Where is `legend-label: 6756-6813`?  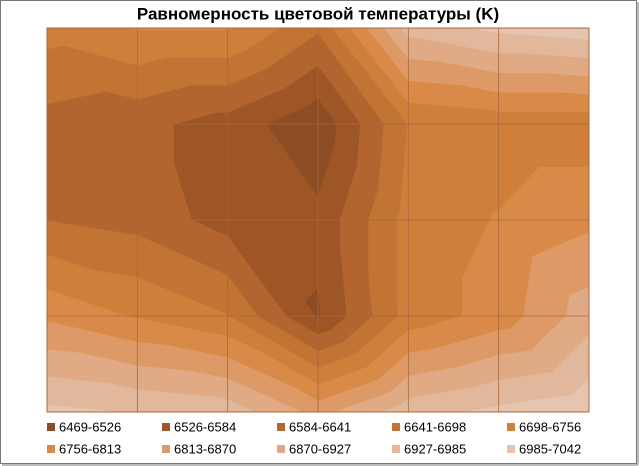 legend-label: 6756-6813 is located at coordinates (90, 448).